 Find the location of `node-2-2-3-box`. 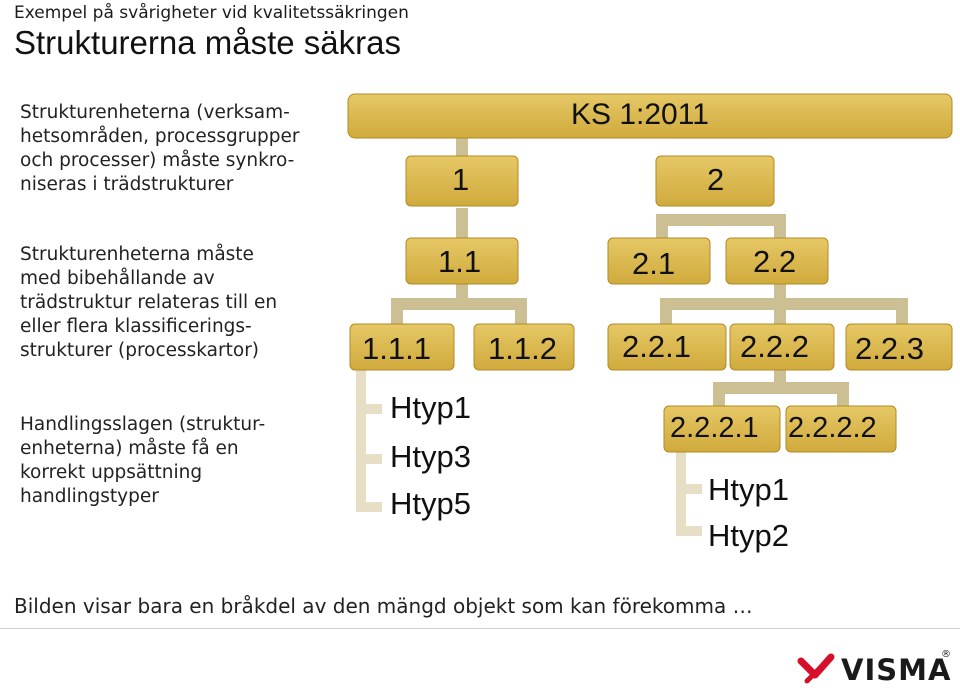

node-2-2-3-box is located at coordinates (899, 347).